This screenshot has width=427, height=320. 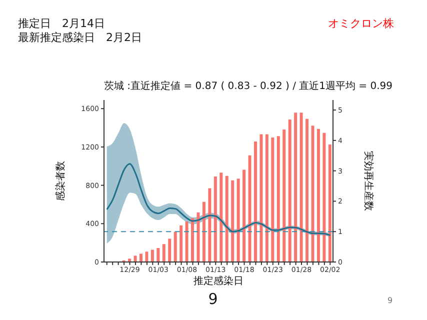 What do you see at coordinates (361, 24) in the screenshot?
I see `text: オミクロン株` at bounding box center [361, 24].